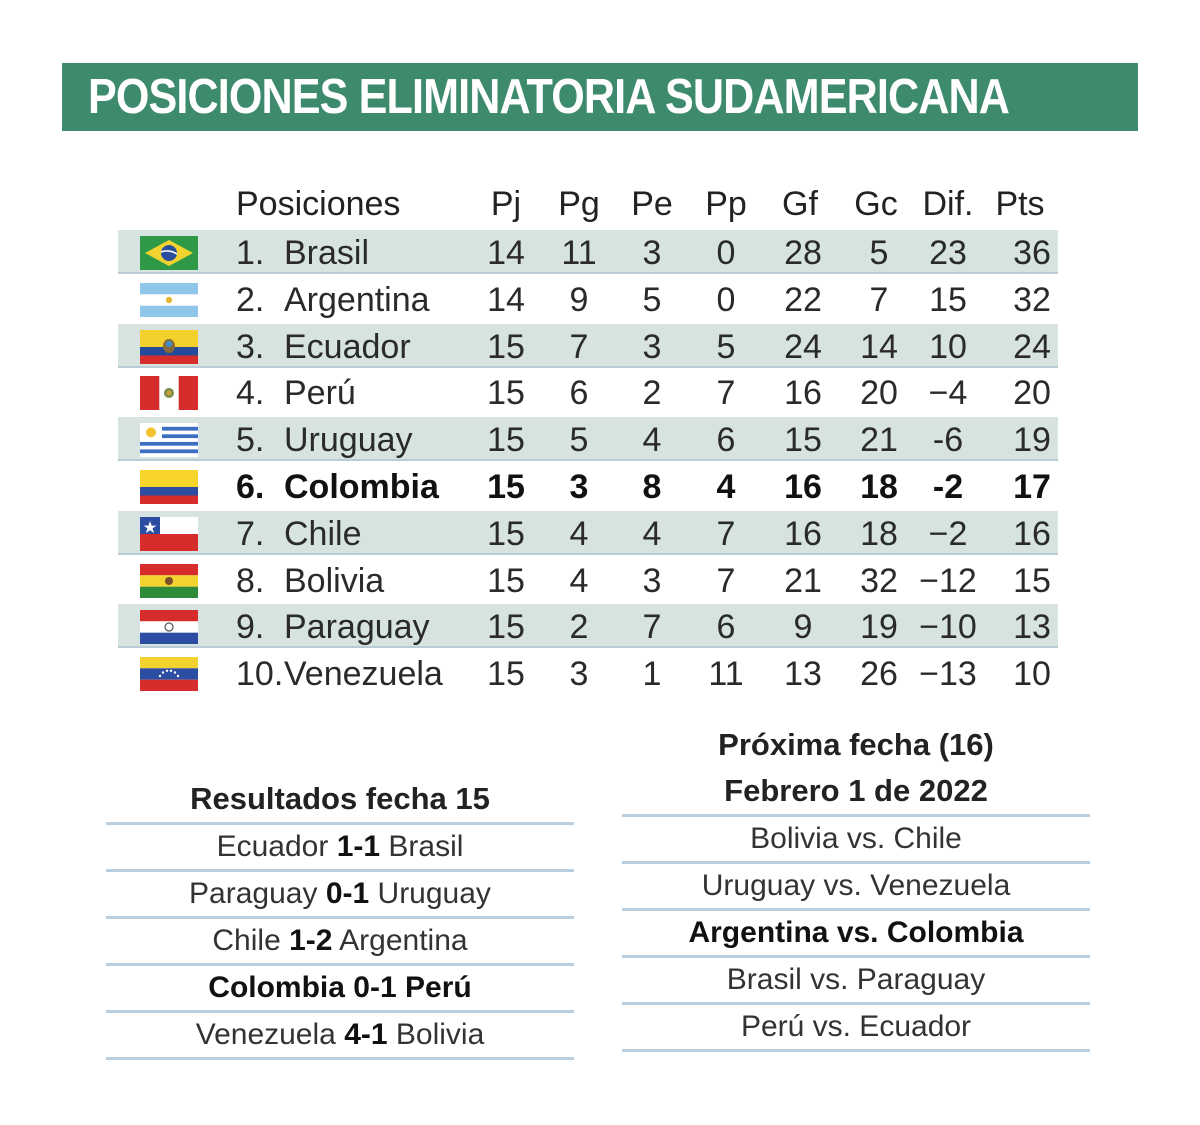 The height and width of the screenshot is (1125, 1200). I want to click on stat-dif: −10, so click(948, 627).